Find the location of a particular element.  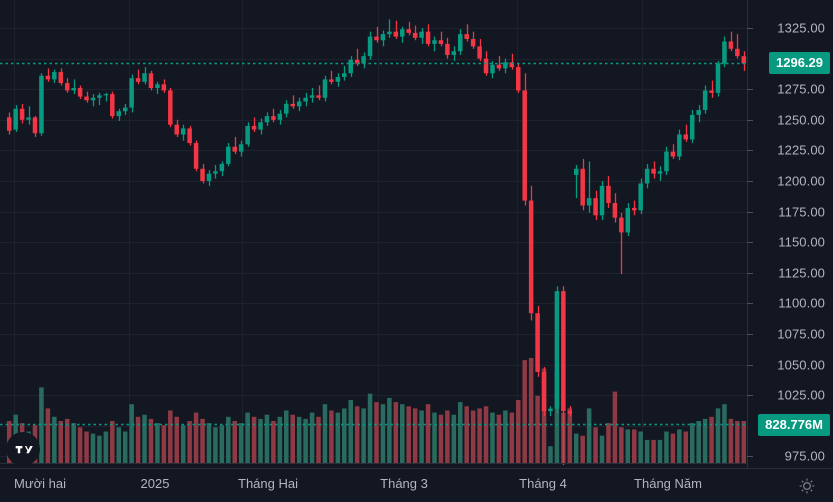

price-axis-tick: 1175.00 is located at coordinates (801, 212).